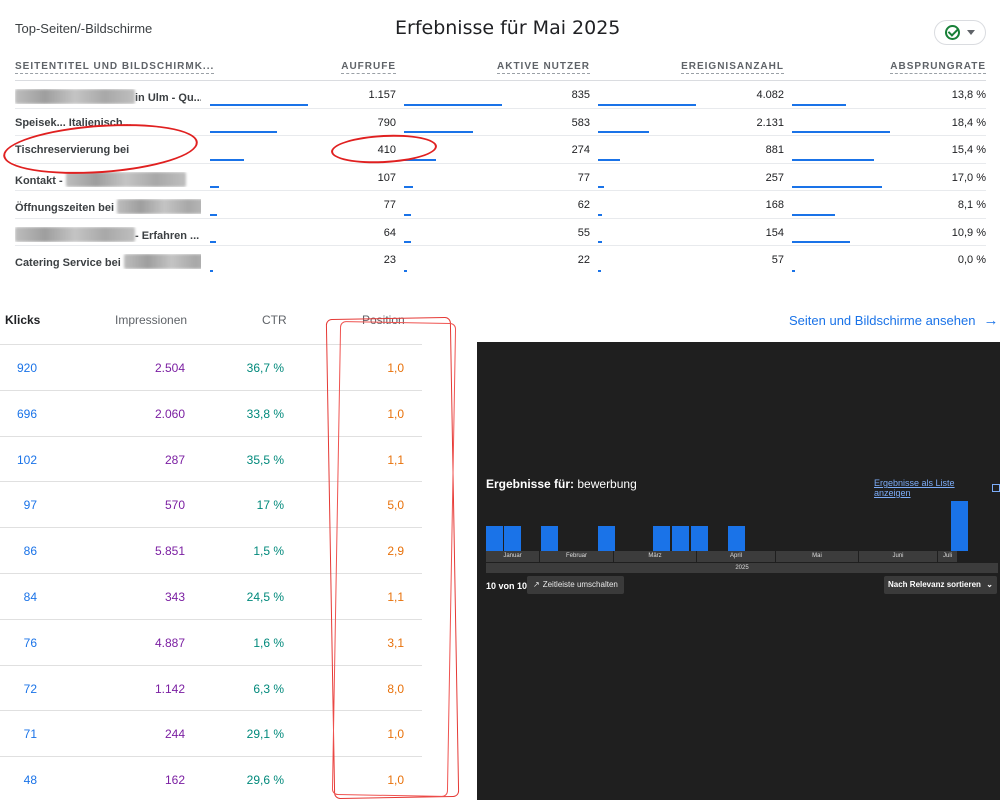 This screenshot has width=1000, height=800. What do you see at coordinates (265, 459) in the screenshot?
I see `ctr-value: 35,5 %` at bounding box center [265, 459].